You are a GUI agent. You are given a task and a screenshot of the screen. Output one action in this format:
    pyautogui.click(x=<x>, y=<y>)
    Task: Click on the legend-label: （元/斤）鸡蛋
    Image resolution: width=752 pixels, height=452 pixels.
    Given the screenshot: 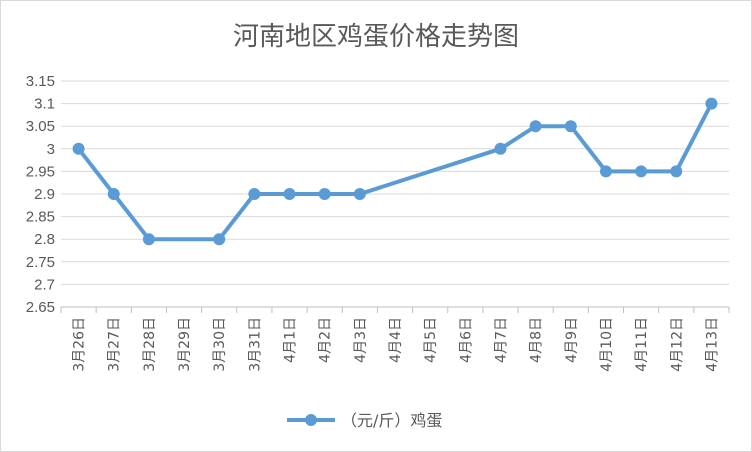 What is the action you would take?
    pyautogui.click(x=391, y=420)
    